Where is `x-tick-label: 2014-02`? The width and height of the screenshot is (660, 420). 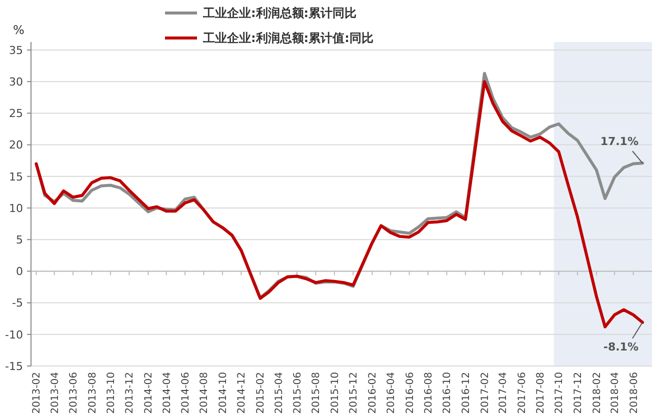
x-tick-label: 2014-02 is located at coordinates (149, 393).